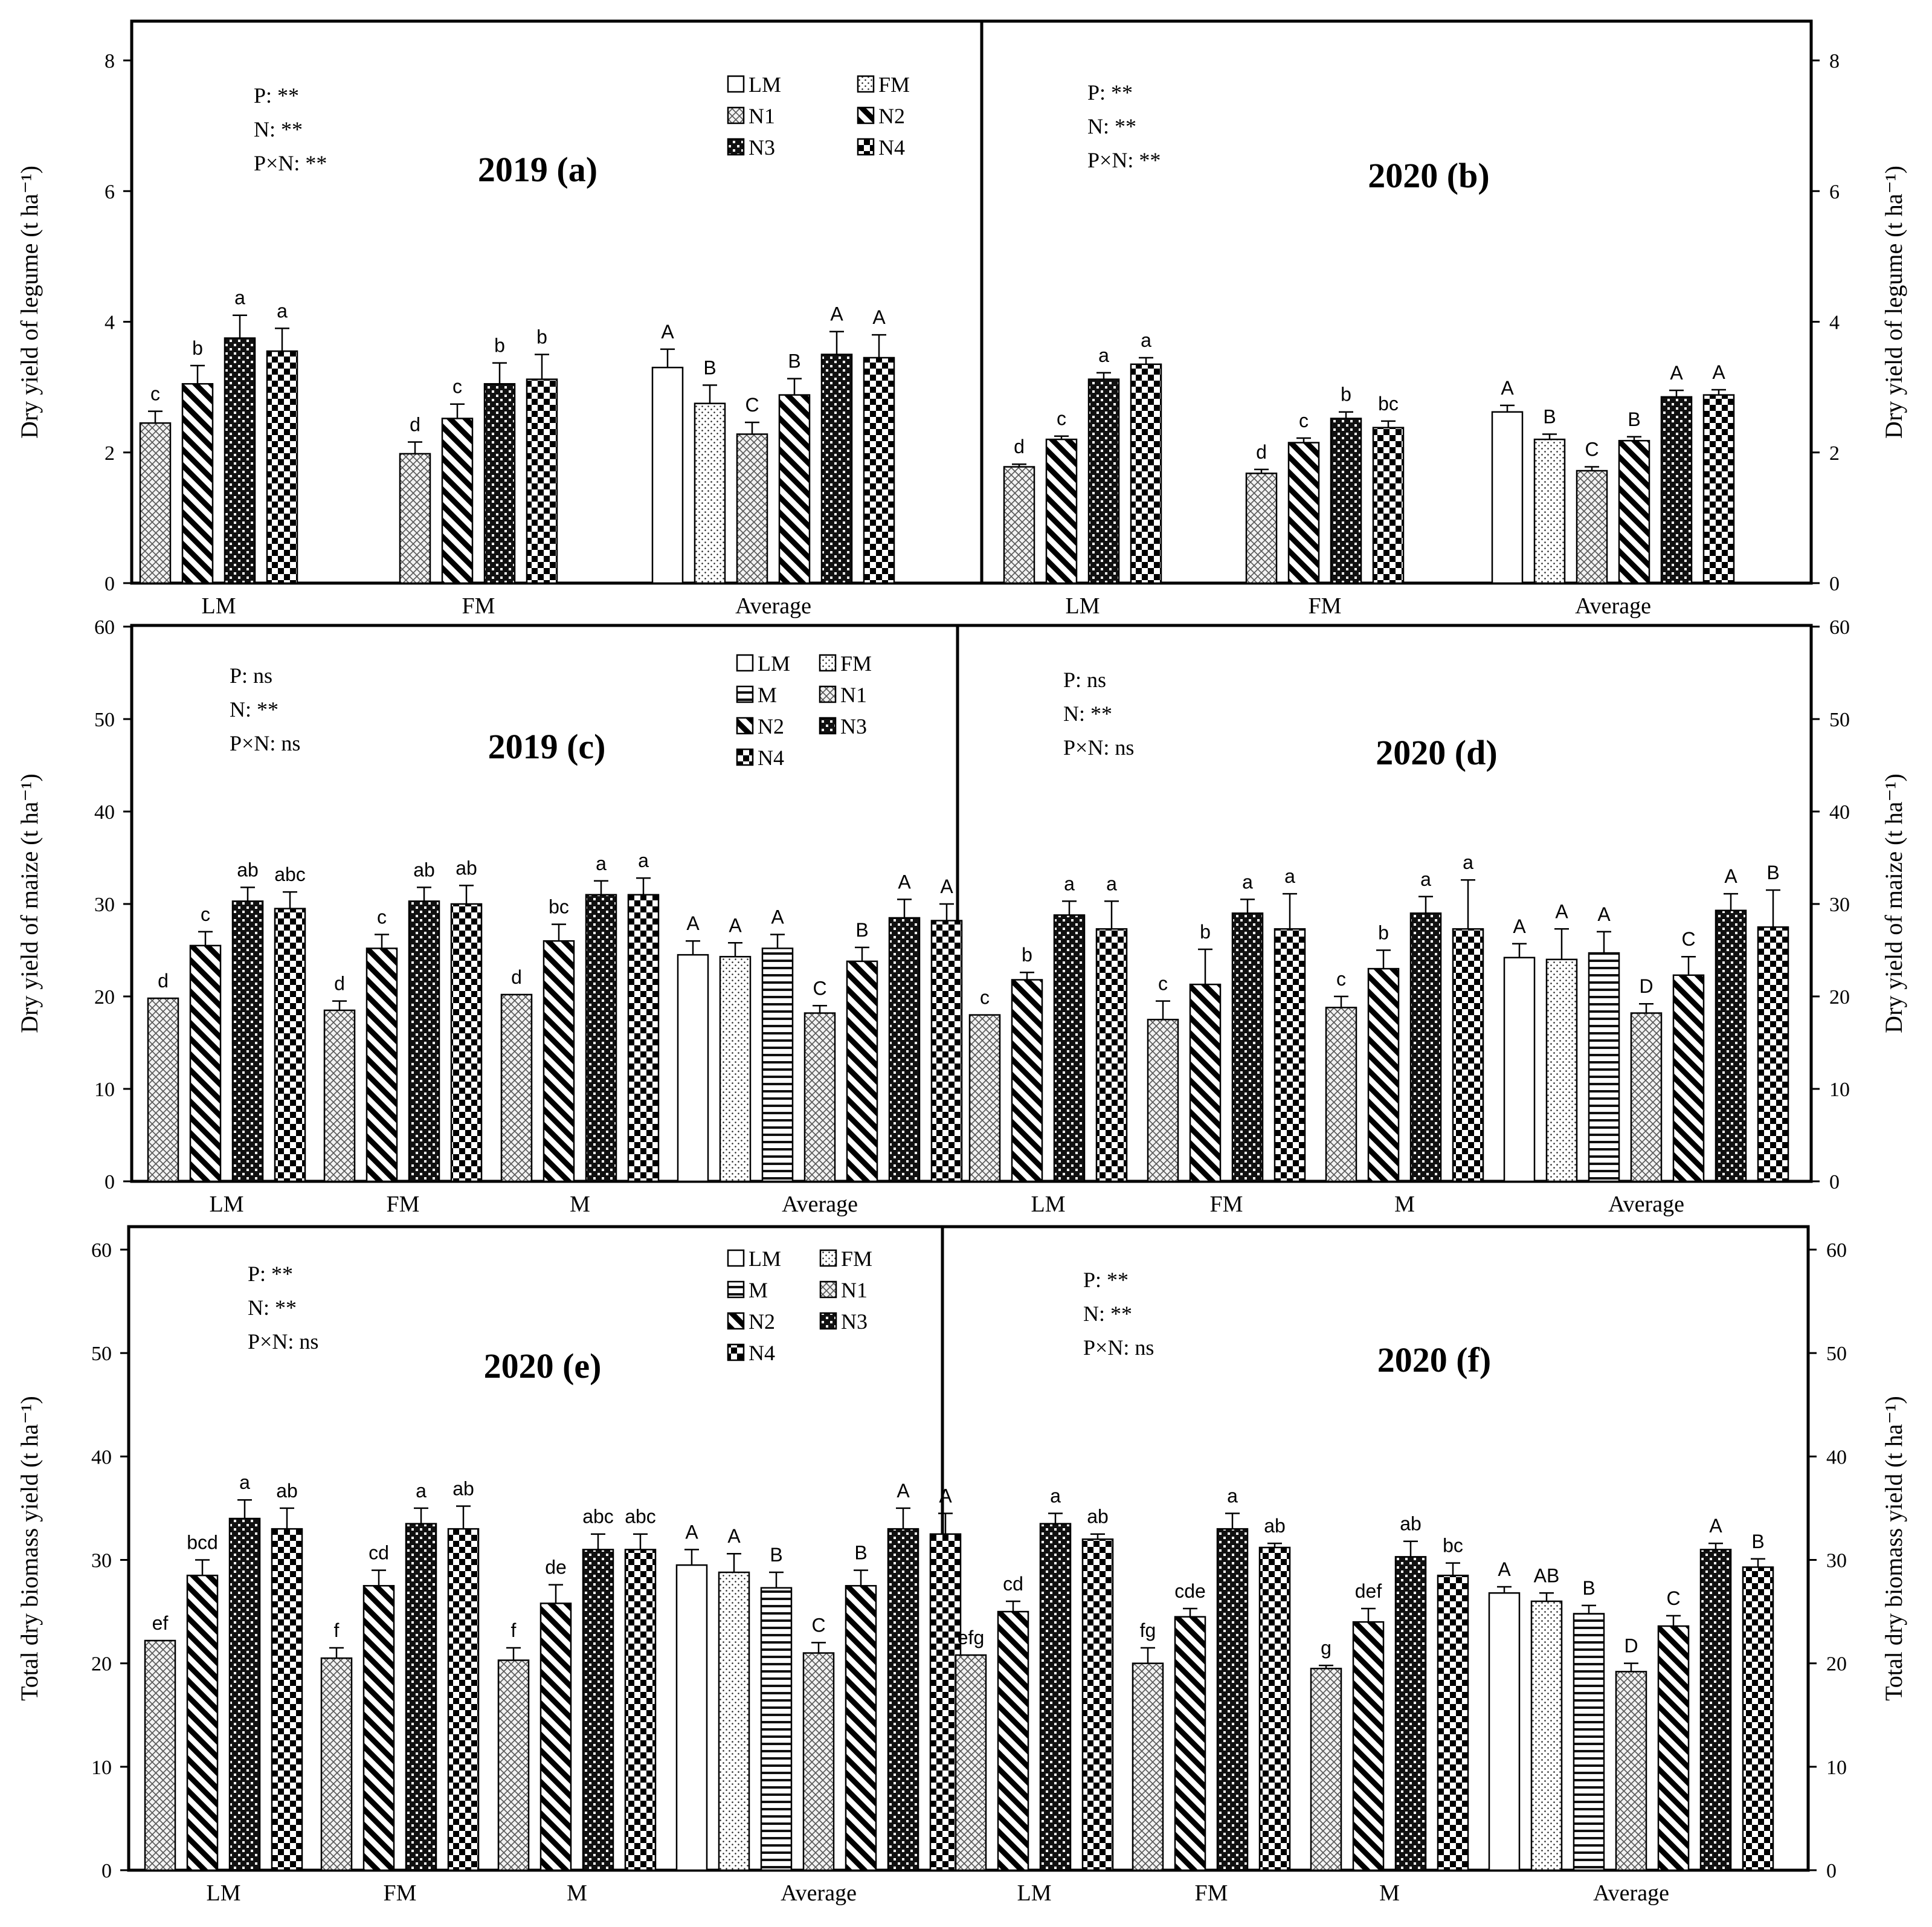 Image resolution: width=1932 pixels, height=1927 pixels. Describe the element at coordinates (278, 129) in the screenshot. I see `stat-annotation: N: **` at that location.